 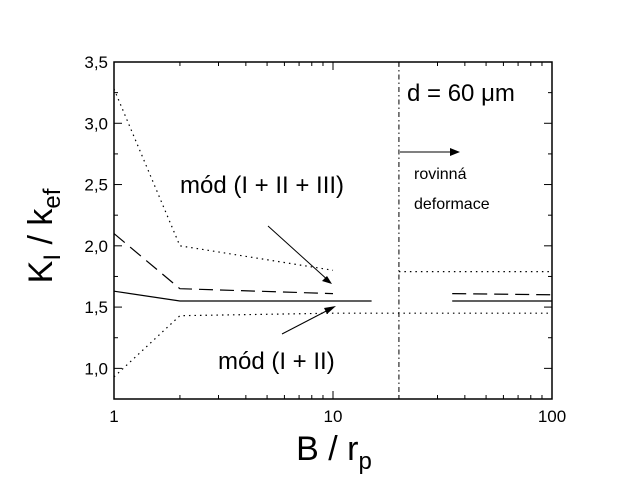 I want to click on annotation-plane-strain-2: deformace, so click(x=452, y=204).